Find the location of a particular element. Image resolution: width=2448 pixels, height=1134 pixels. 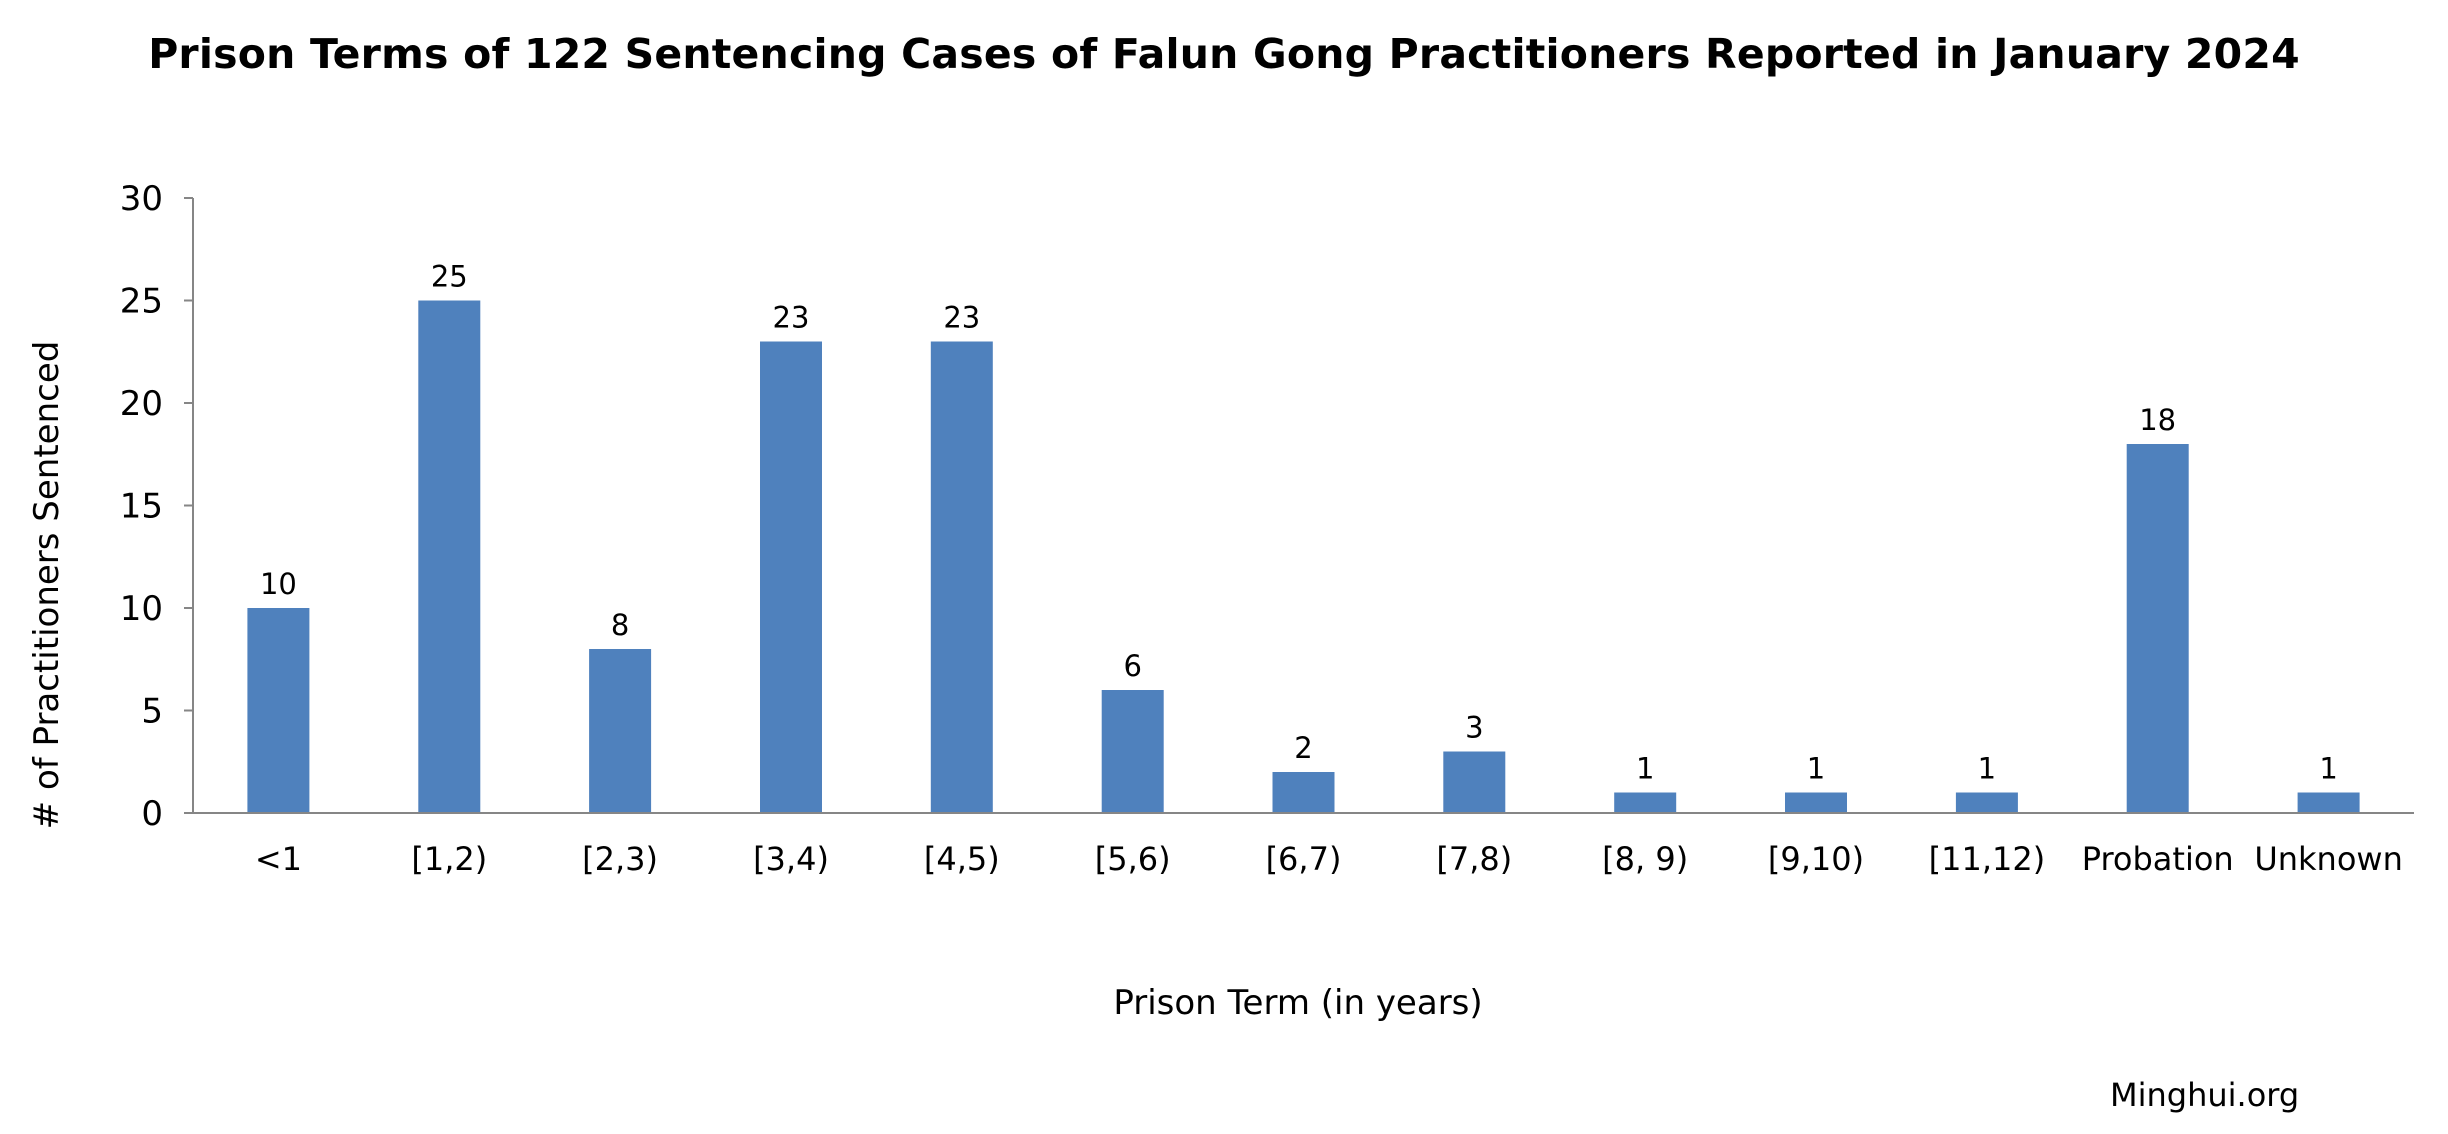

source-credit: Minghui.org is located at coordinates (2205, 1095).